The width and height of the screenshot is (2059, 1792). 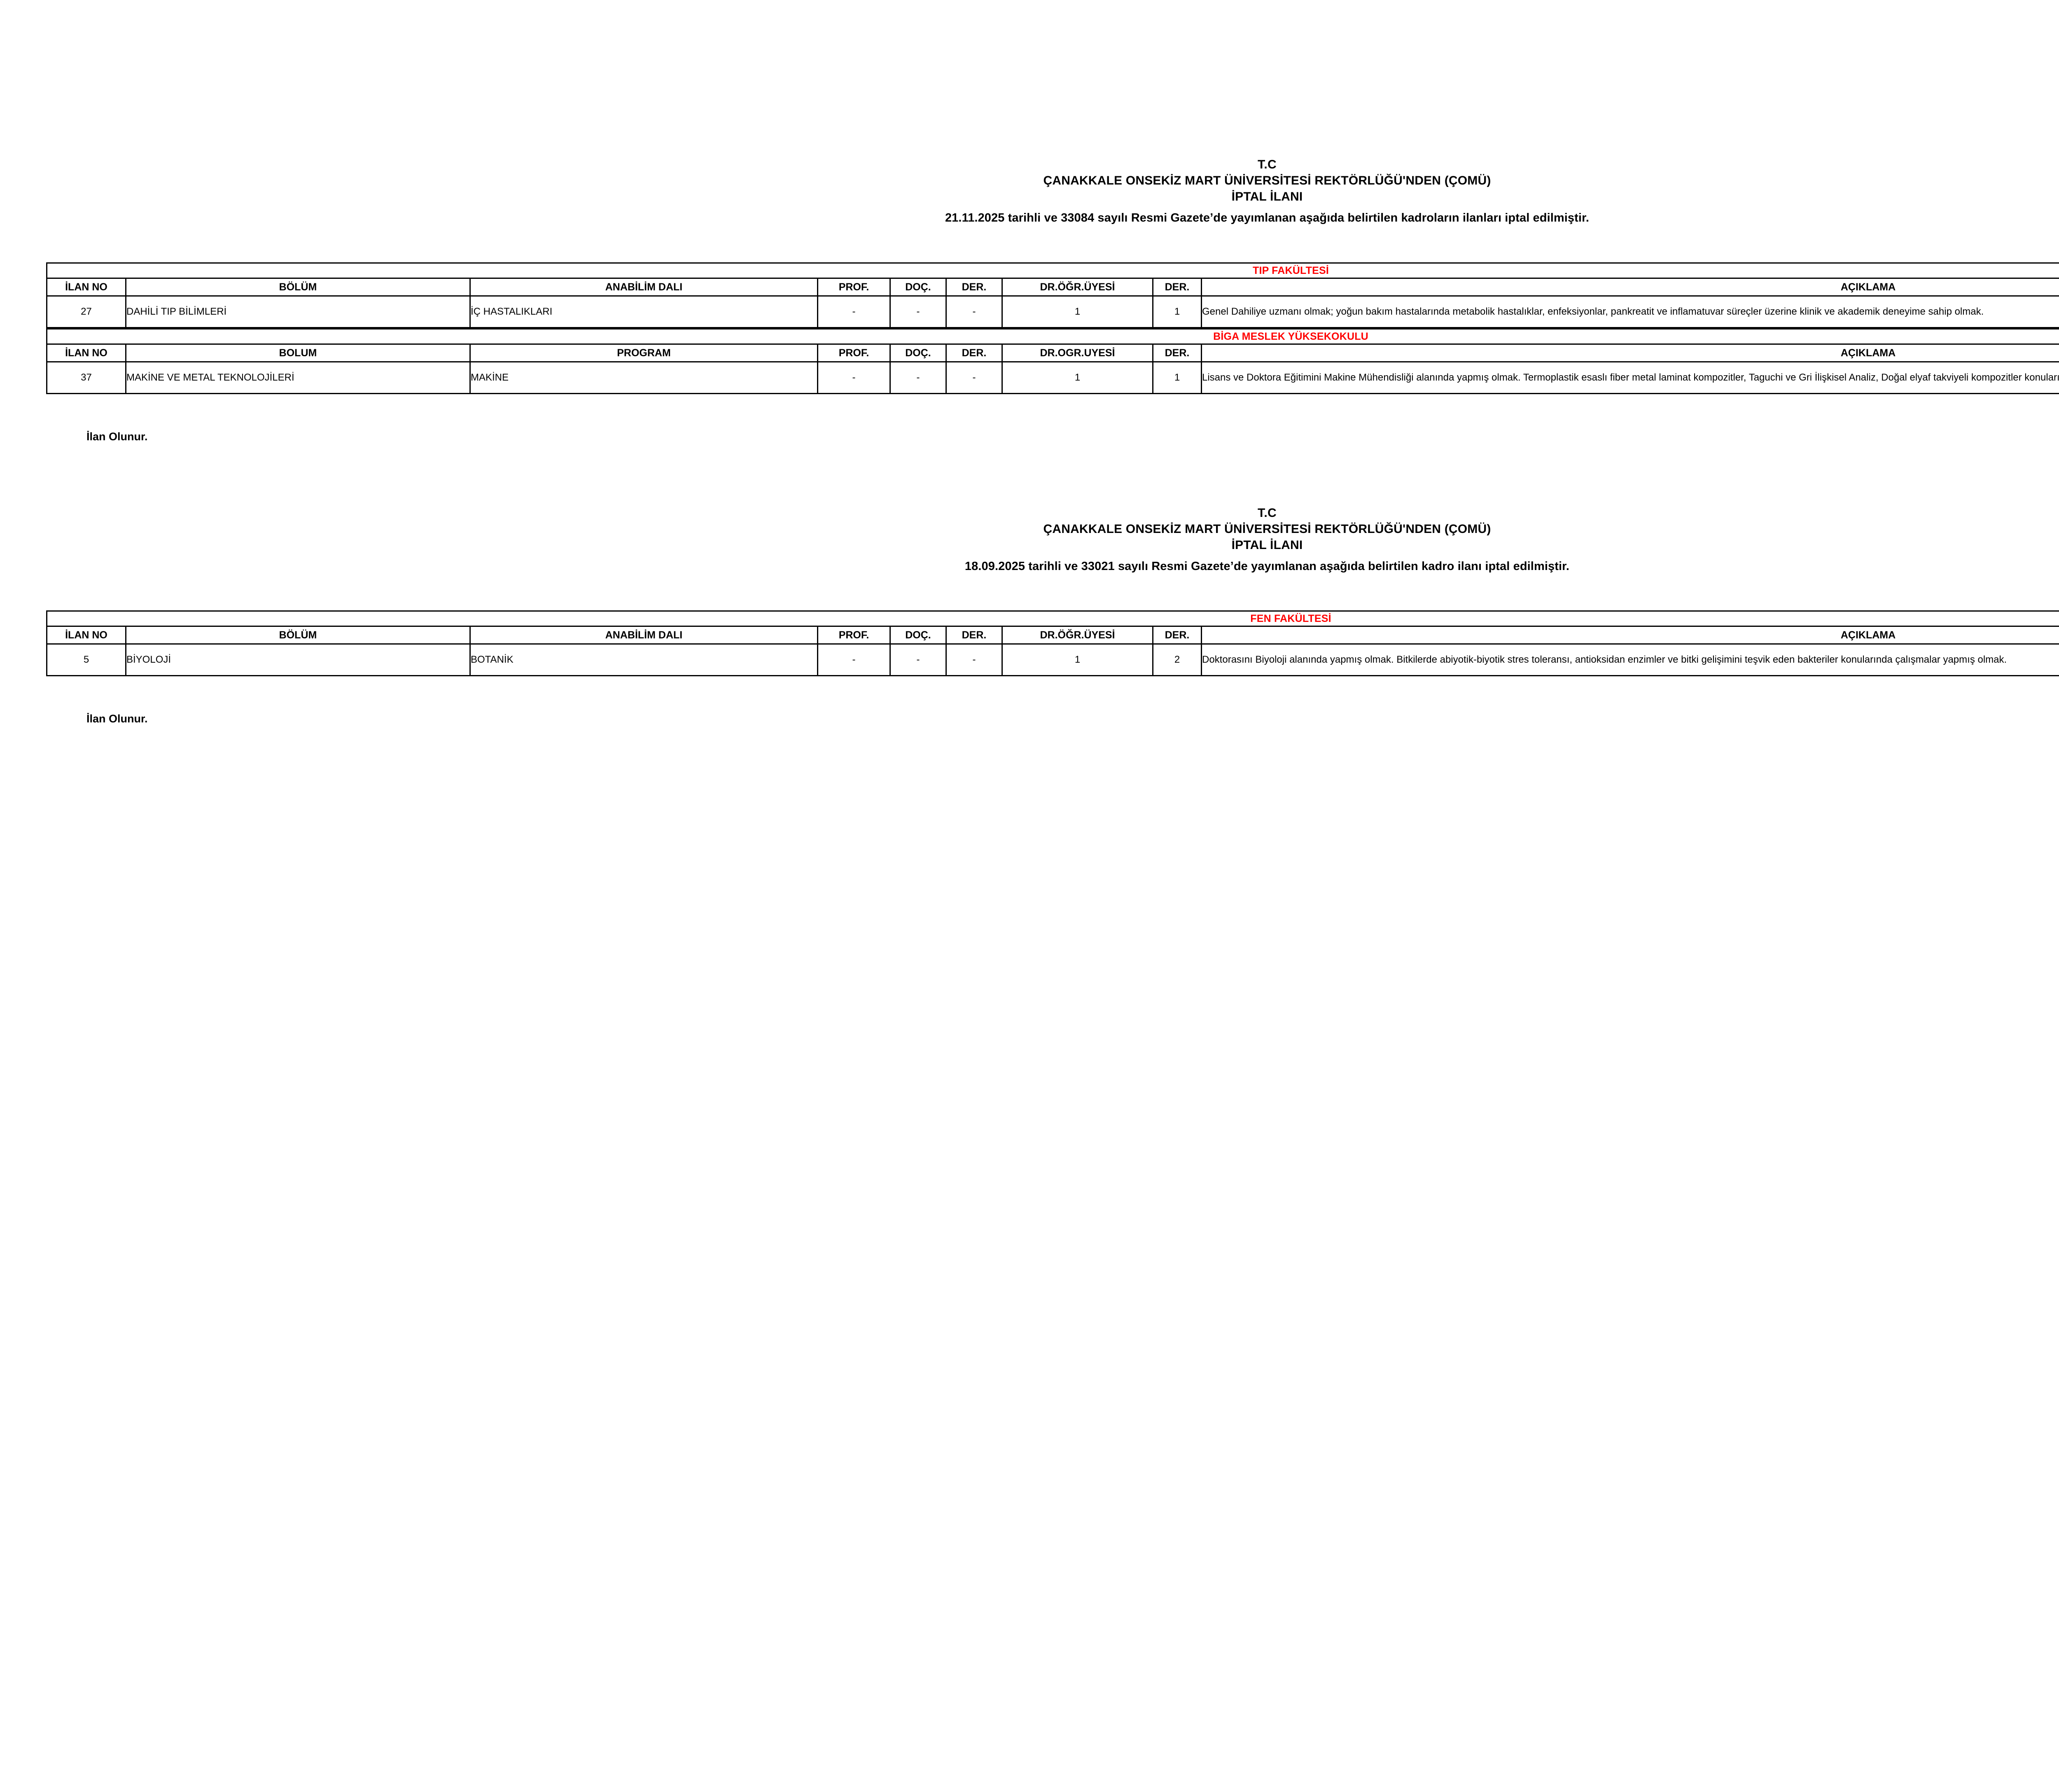 I want to click on cell-der-2: 2, so click(x=1177, y=660).